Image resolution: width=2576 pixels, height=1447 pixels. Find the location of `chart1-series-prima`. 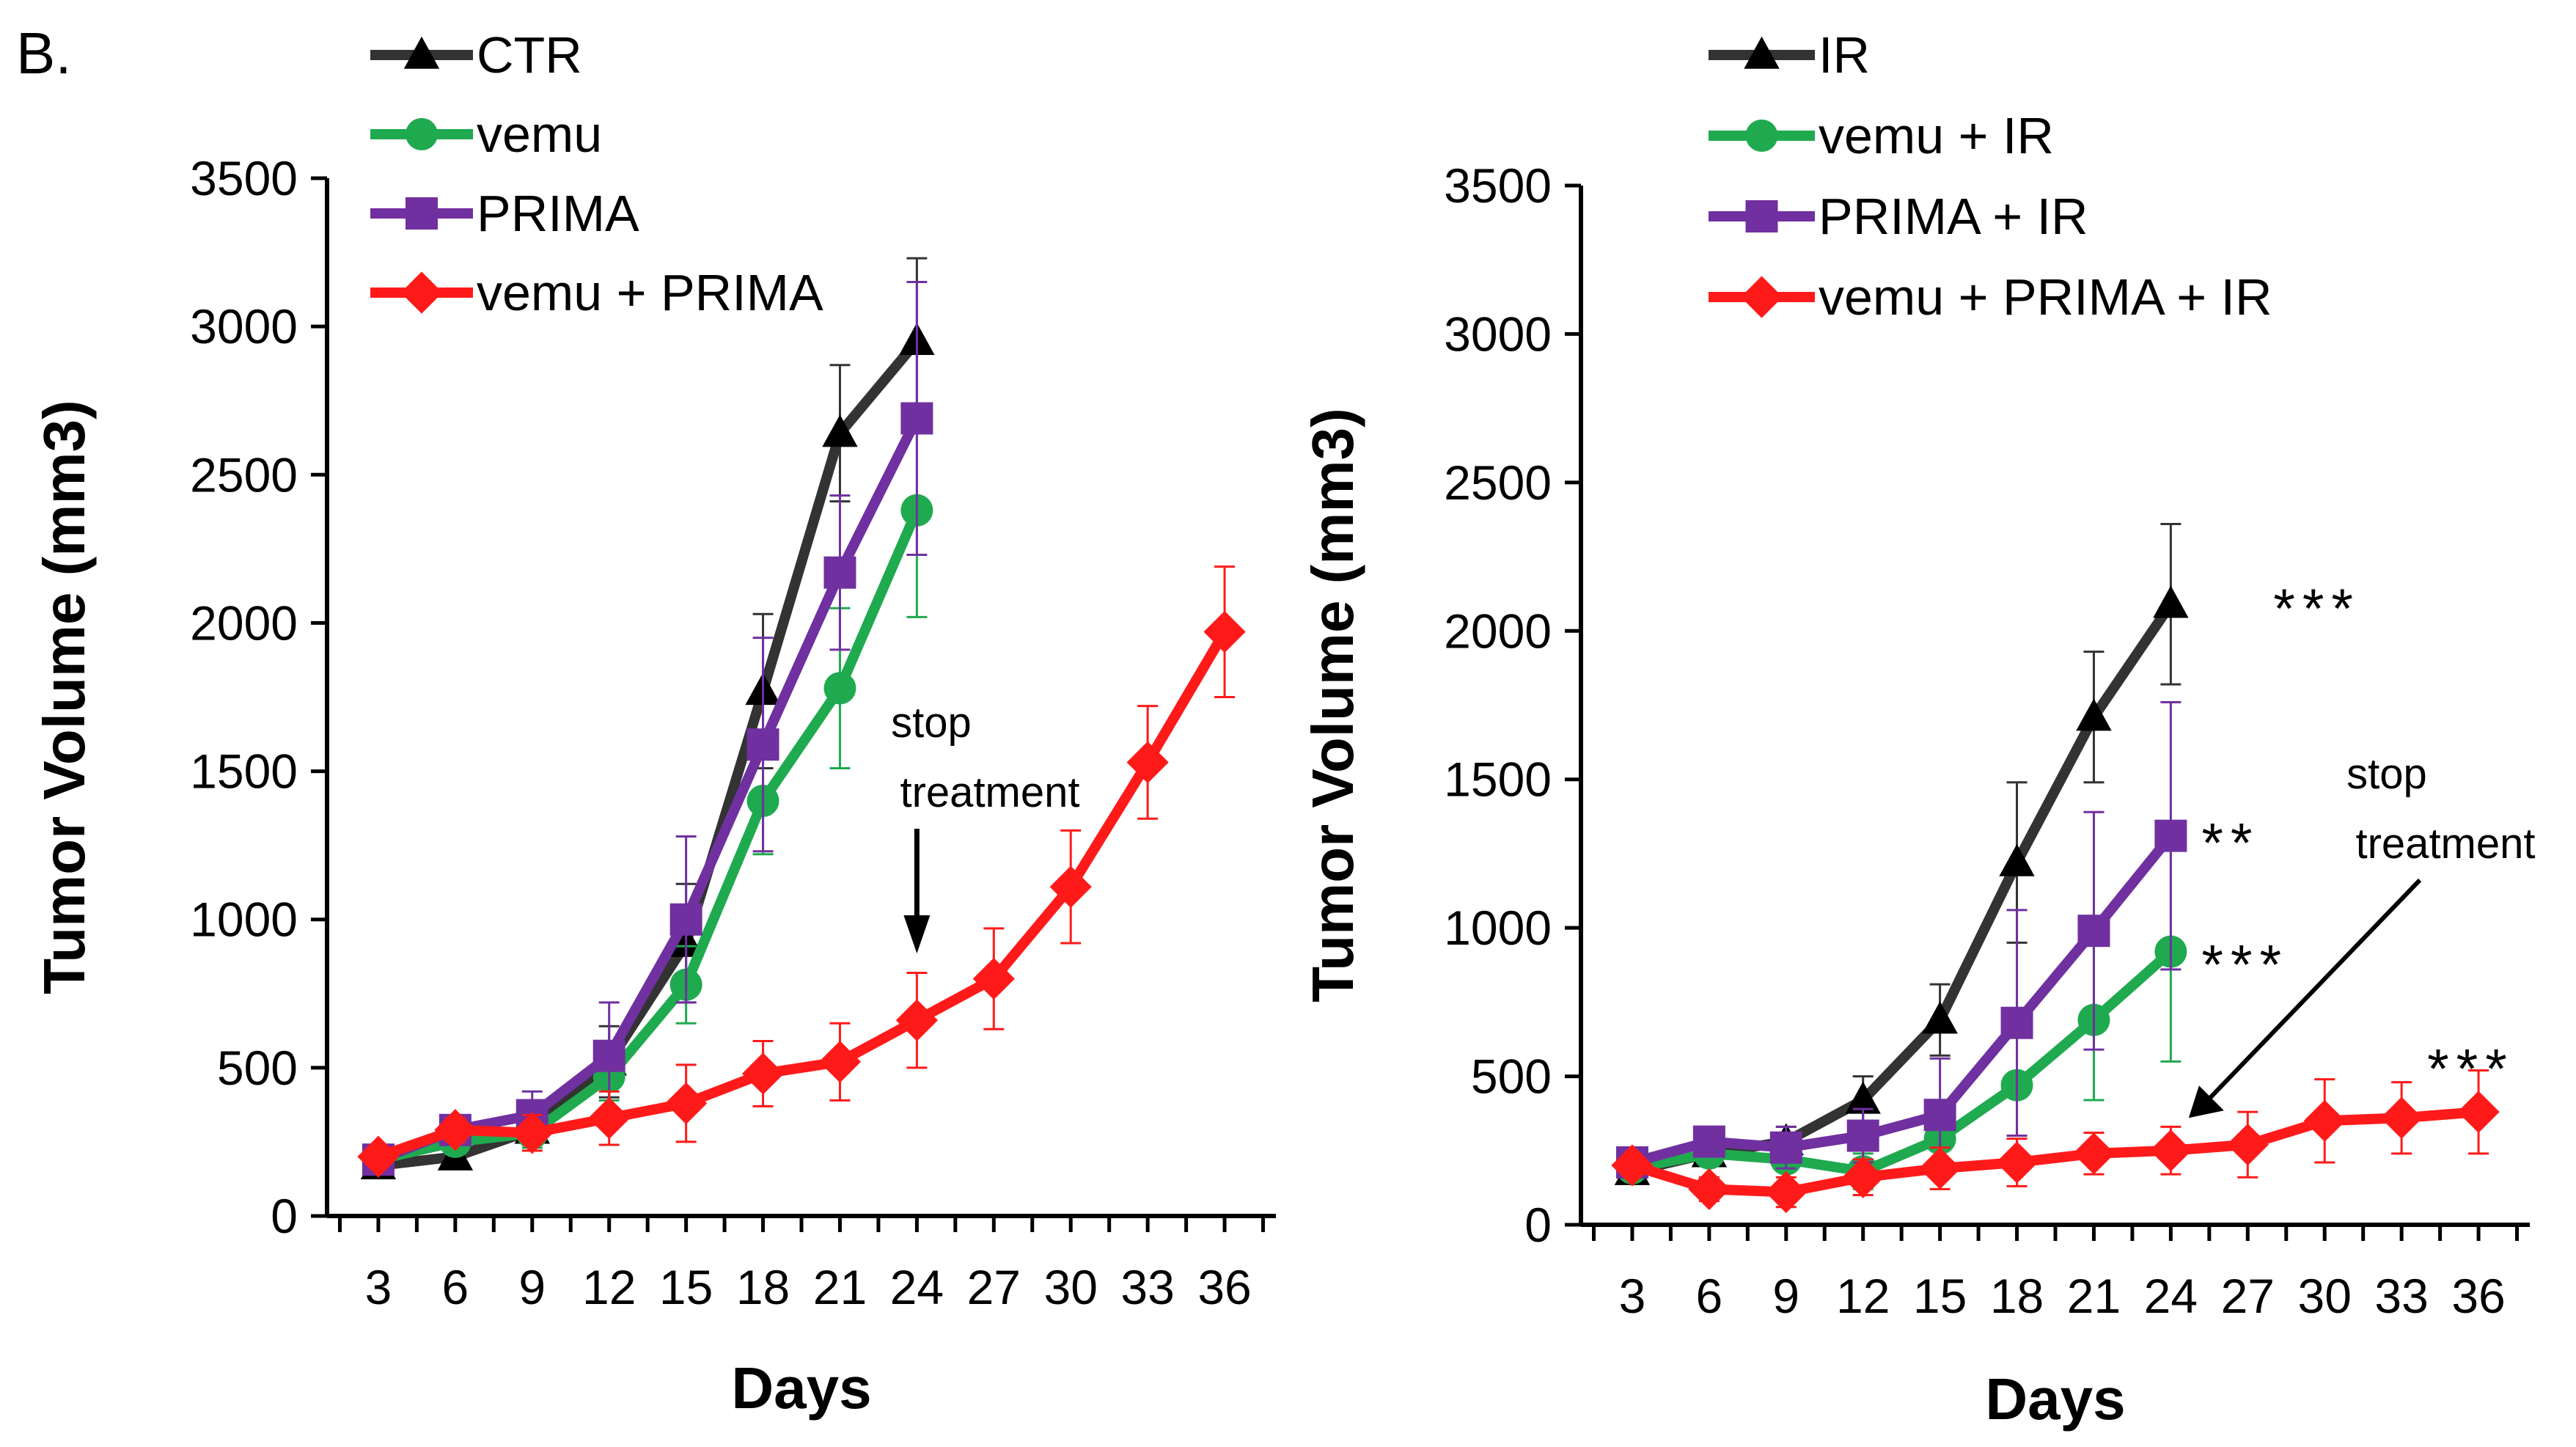

chart1-series-prima is located at coordinates (648, 728).